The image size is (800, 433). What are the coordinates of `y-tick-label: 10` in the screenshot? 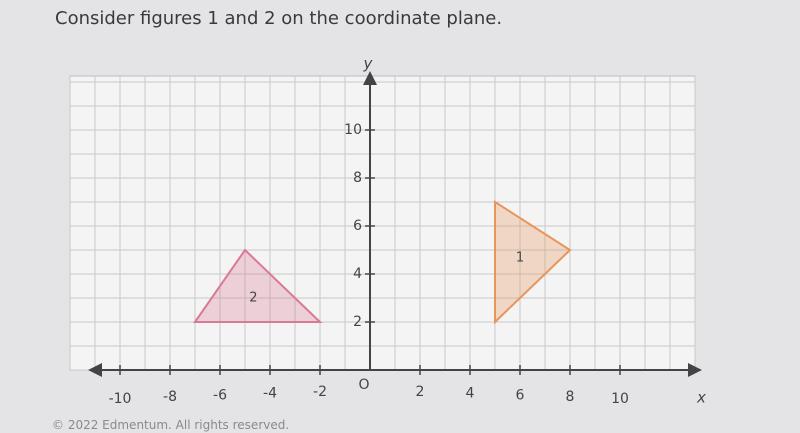 It's located at (353, 130).